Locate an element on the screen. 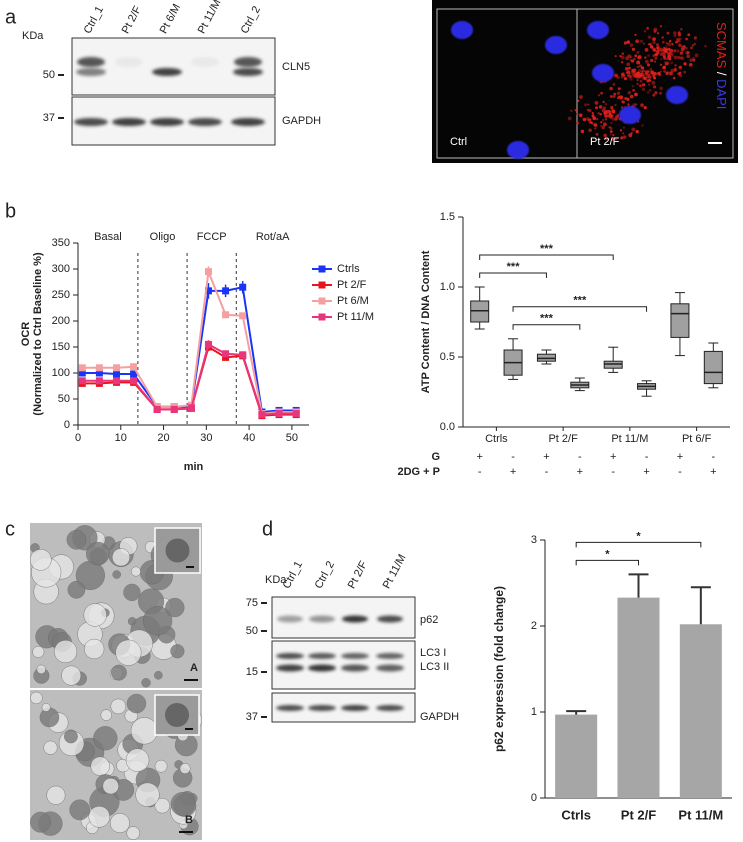 The height and width of the screenshot is (842, 743). nucleus is located at coordinates (603, 73).